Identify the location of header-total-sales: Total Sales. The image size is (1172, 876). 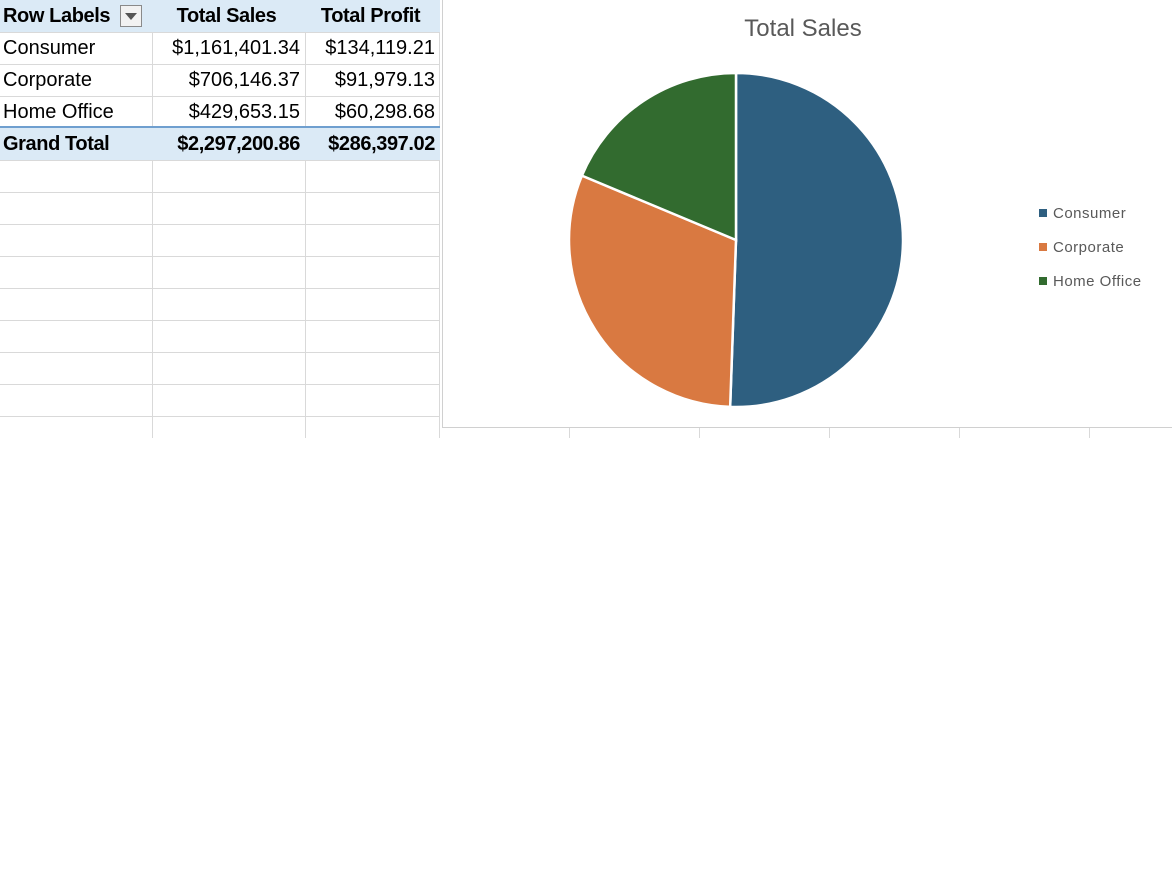
(226, 16).